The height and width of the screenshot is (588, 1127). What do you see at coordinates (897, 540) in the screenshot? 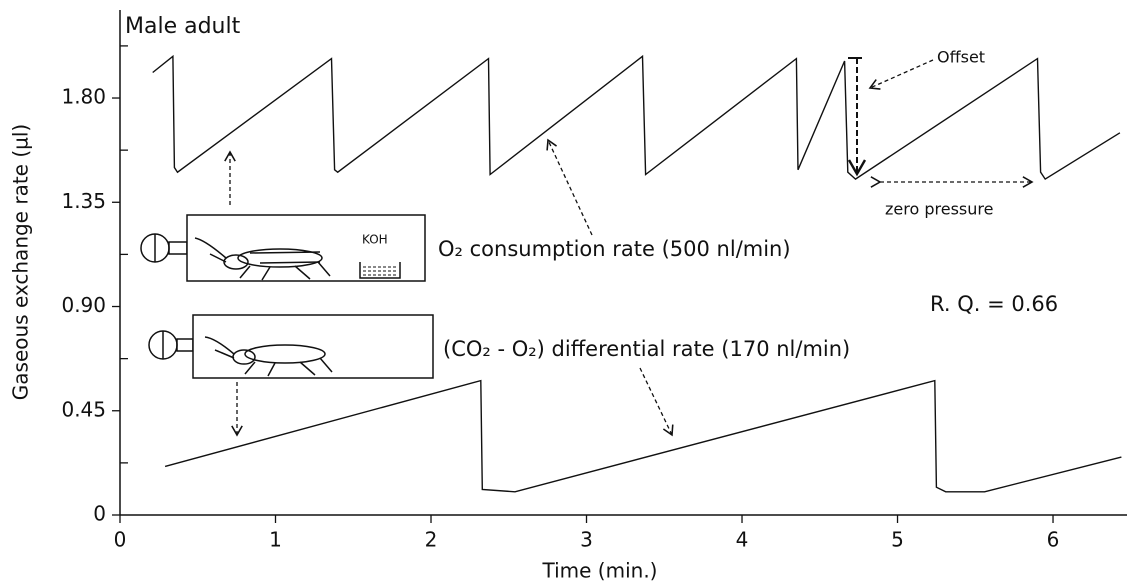
I see `x-tick-label: 5` at bounding box center [897, 540].